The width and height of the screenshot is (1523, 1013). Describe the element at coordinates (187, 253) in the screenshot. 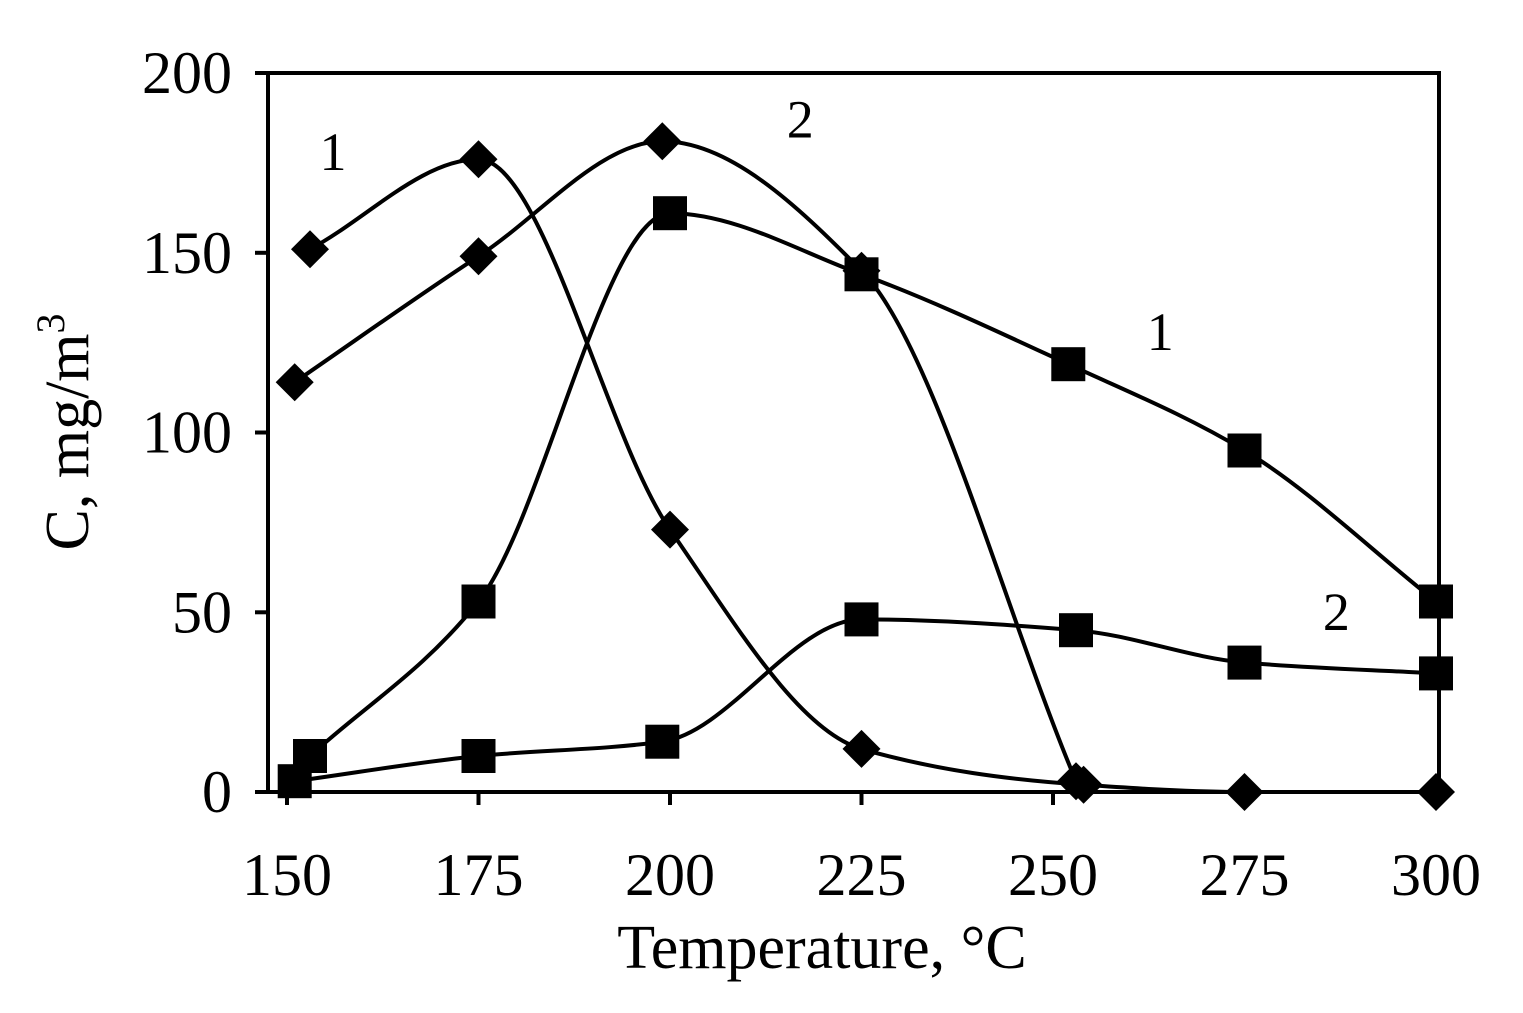

I see `y-tick-label-150: 150` at that location.